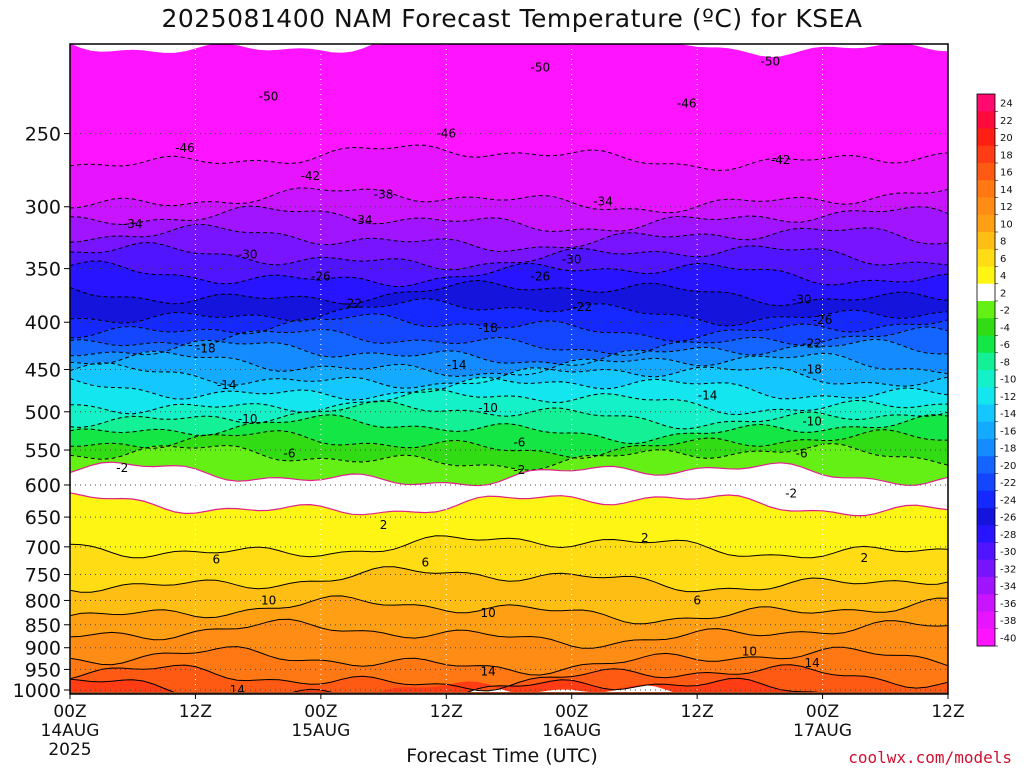  I want to click on y-tick-label: 700, so click(43, 548).